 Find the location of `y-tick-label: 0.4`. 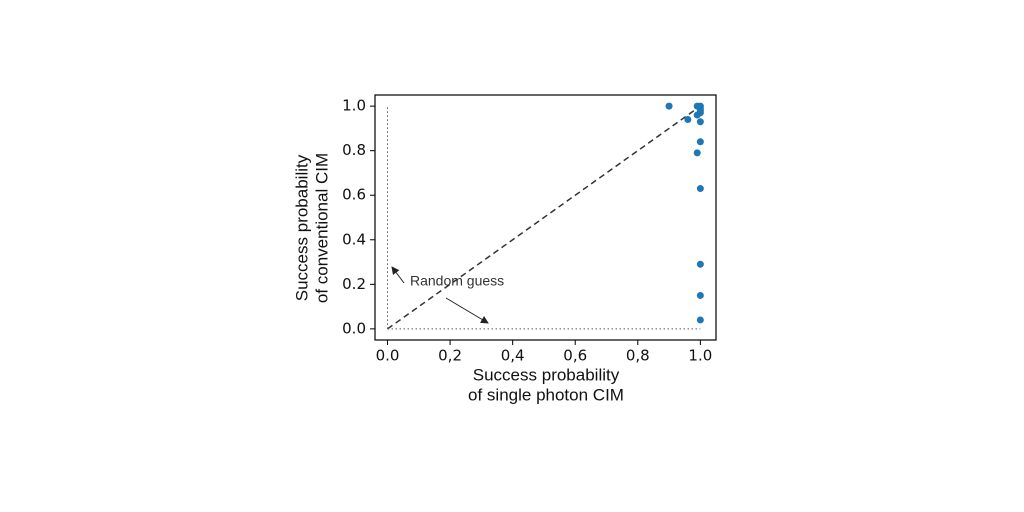

y-tick-label: 0.4 is located at coordinates (354, 239).